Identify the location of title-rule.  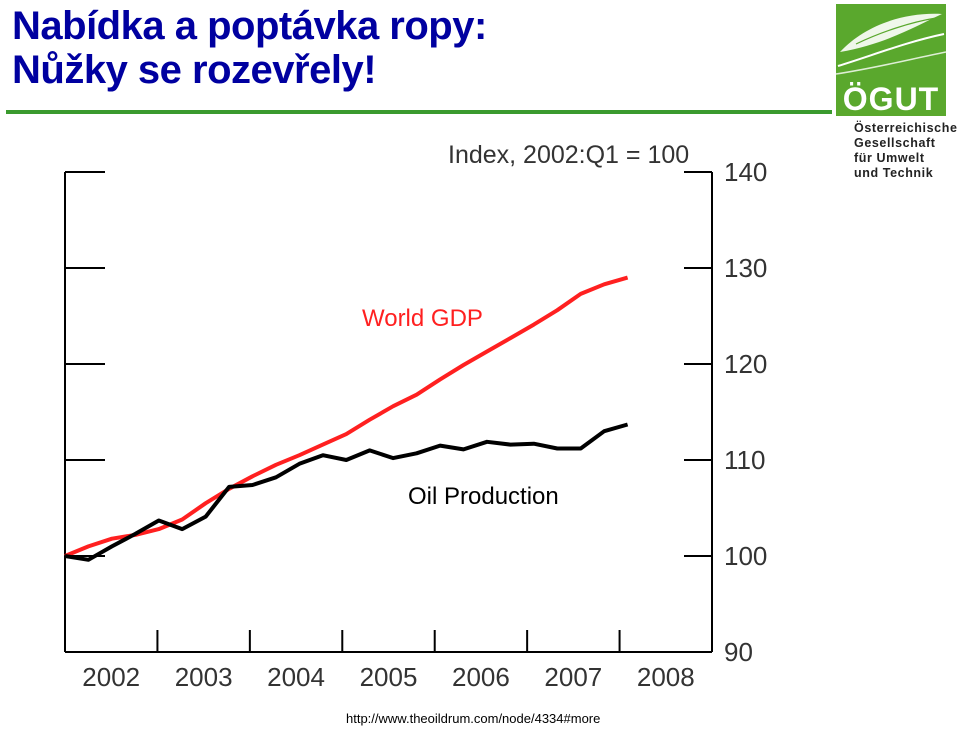
(419, 112).